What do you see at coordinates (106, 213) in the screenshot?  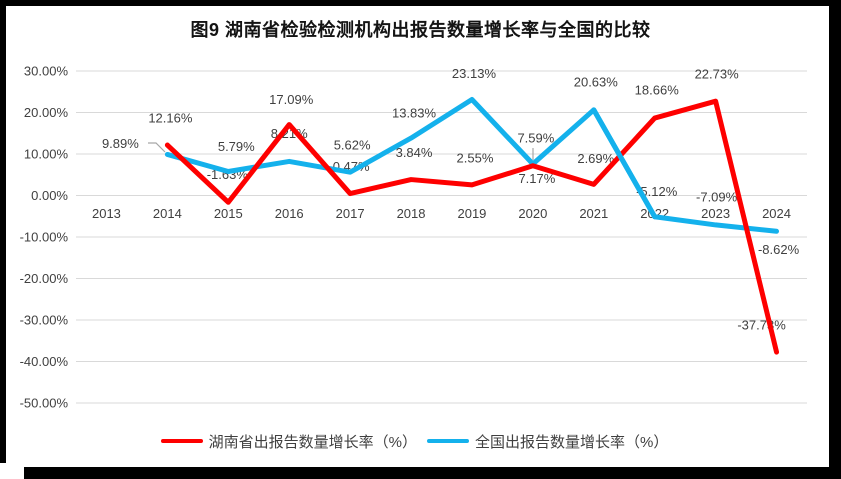 I see `x-axis-label: 2013` at bounding box center [106, 213].